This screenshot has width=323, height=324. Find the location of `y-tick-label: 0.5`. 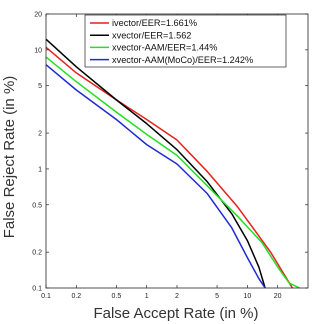

y-tick-label: 0.5 is located at coordinates (37, 205).